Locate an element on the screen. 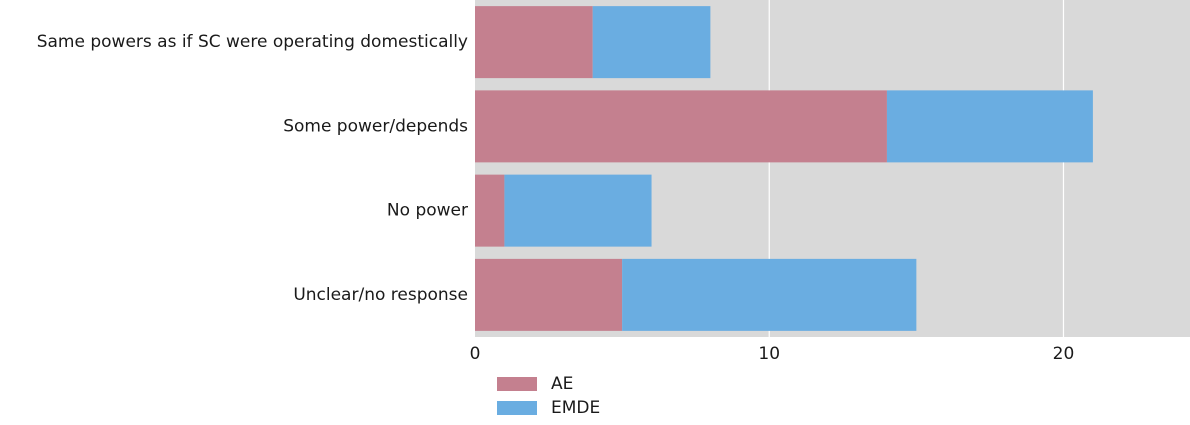 The height and width of the screenshot is (425, 1190). x-tick-label-20: 20 is located at coordinates (1064, 354).